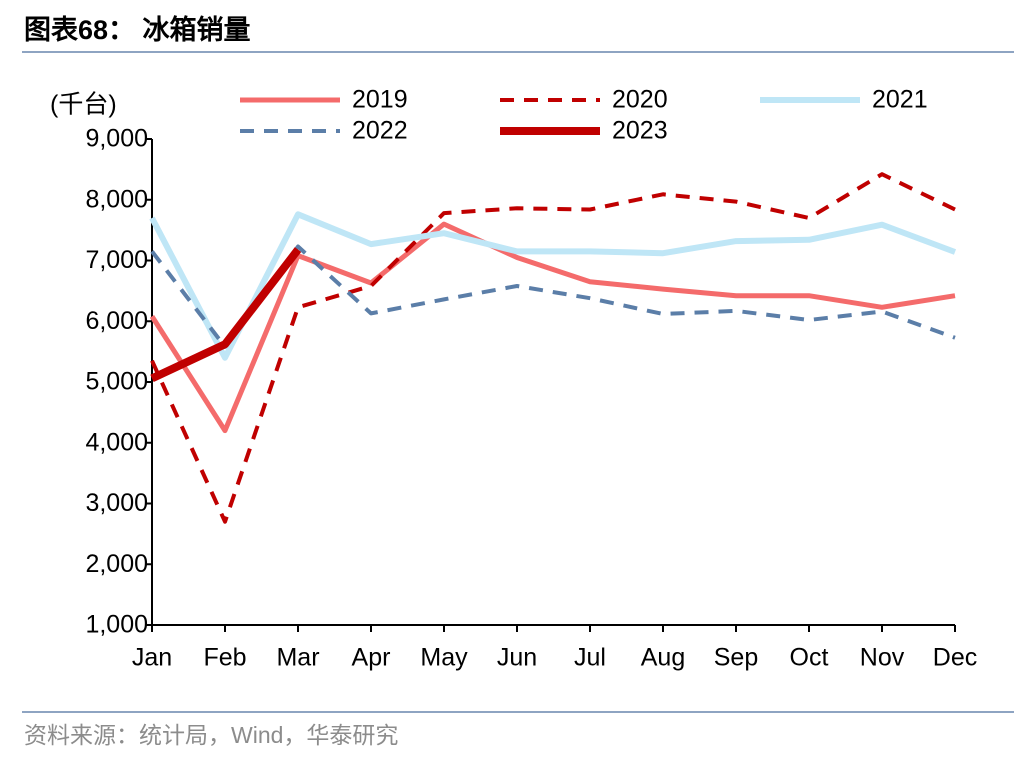  I want to click on x-tick-label: Dec, so click(955, 658).